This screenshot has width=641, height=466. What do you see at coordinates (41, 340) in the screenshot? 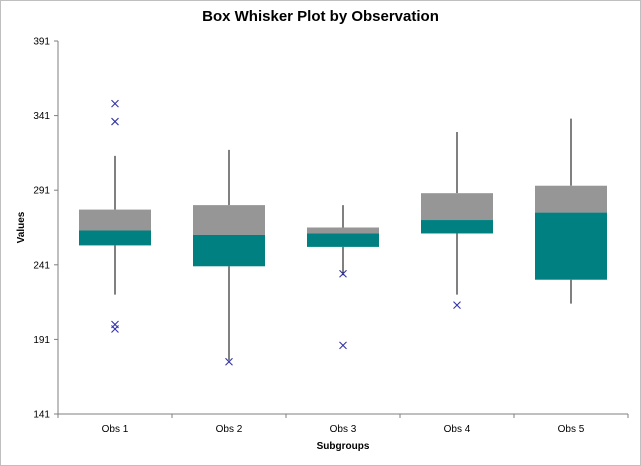
I see `y-tick-label: 191` at bounding box center [41, 340].